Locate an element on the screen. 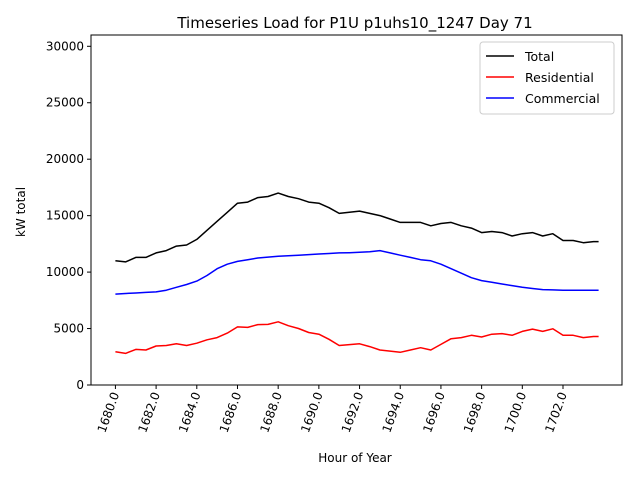  x-tick-label: 1692.0 is located at coordinates (353, 412).